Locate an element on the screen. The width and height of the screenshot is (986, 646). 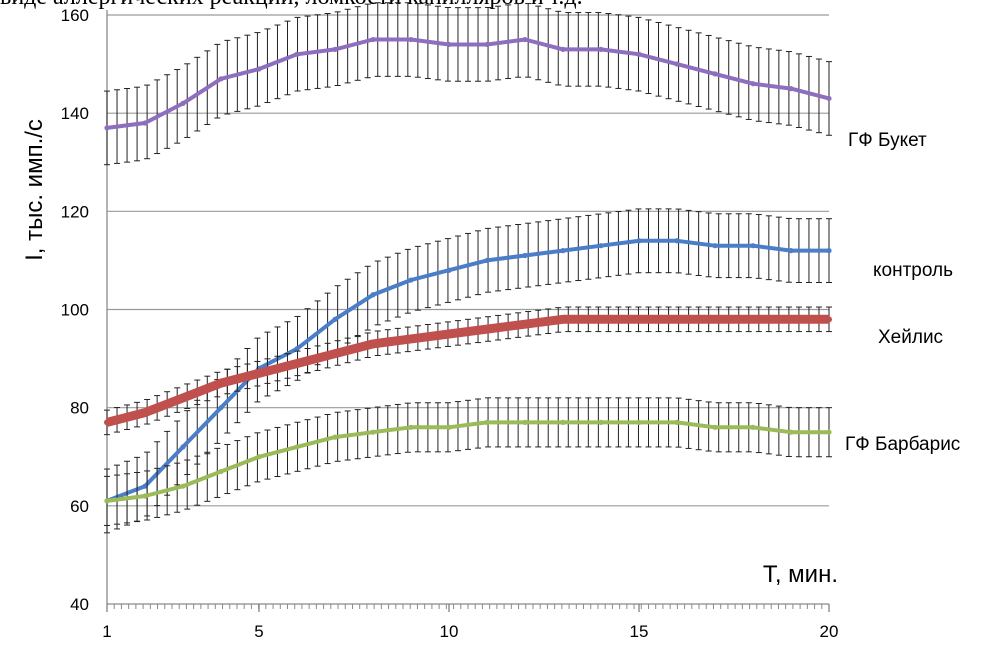
y-tick-label: 160 is located at coordinates (75, 15).